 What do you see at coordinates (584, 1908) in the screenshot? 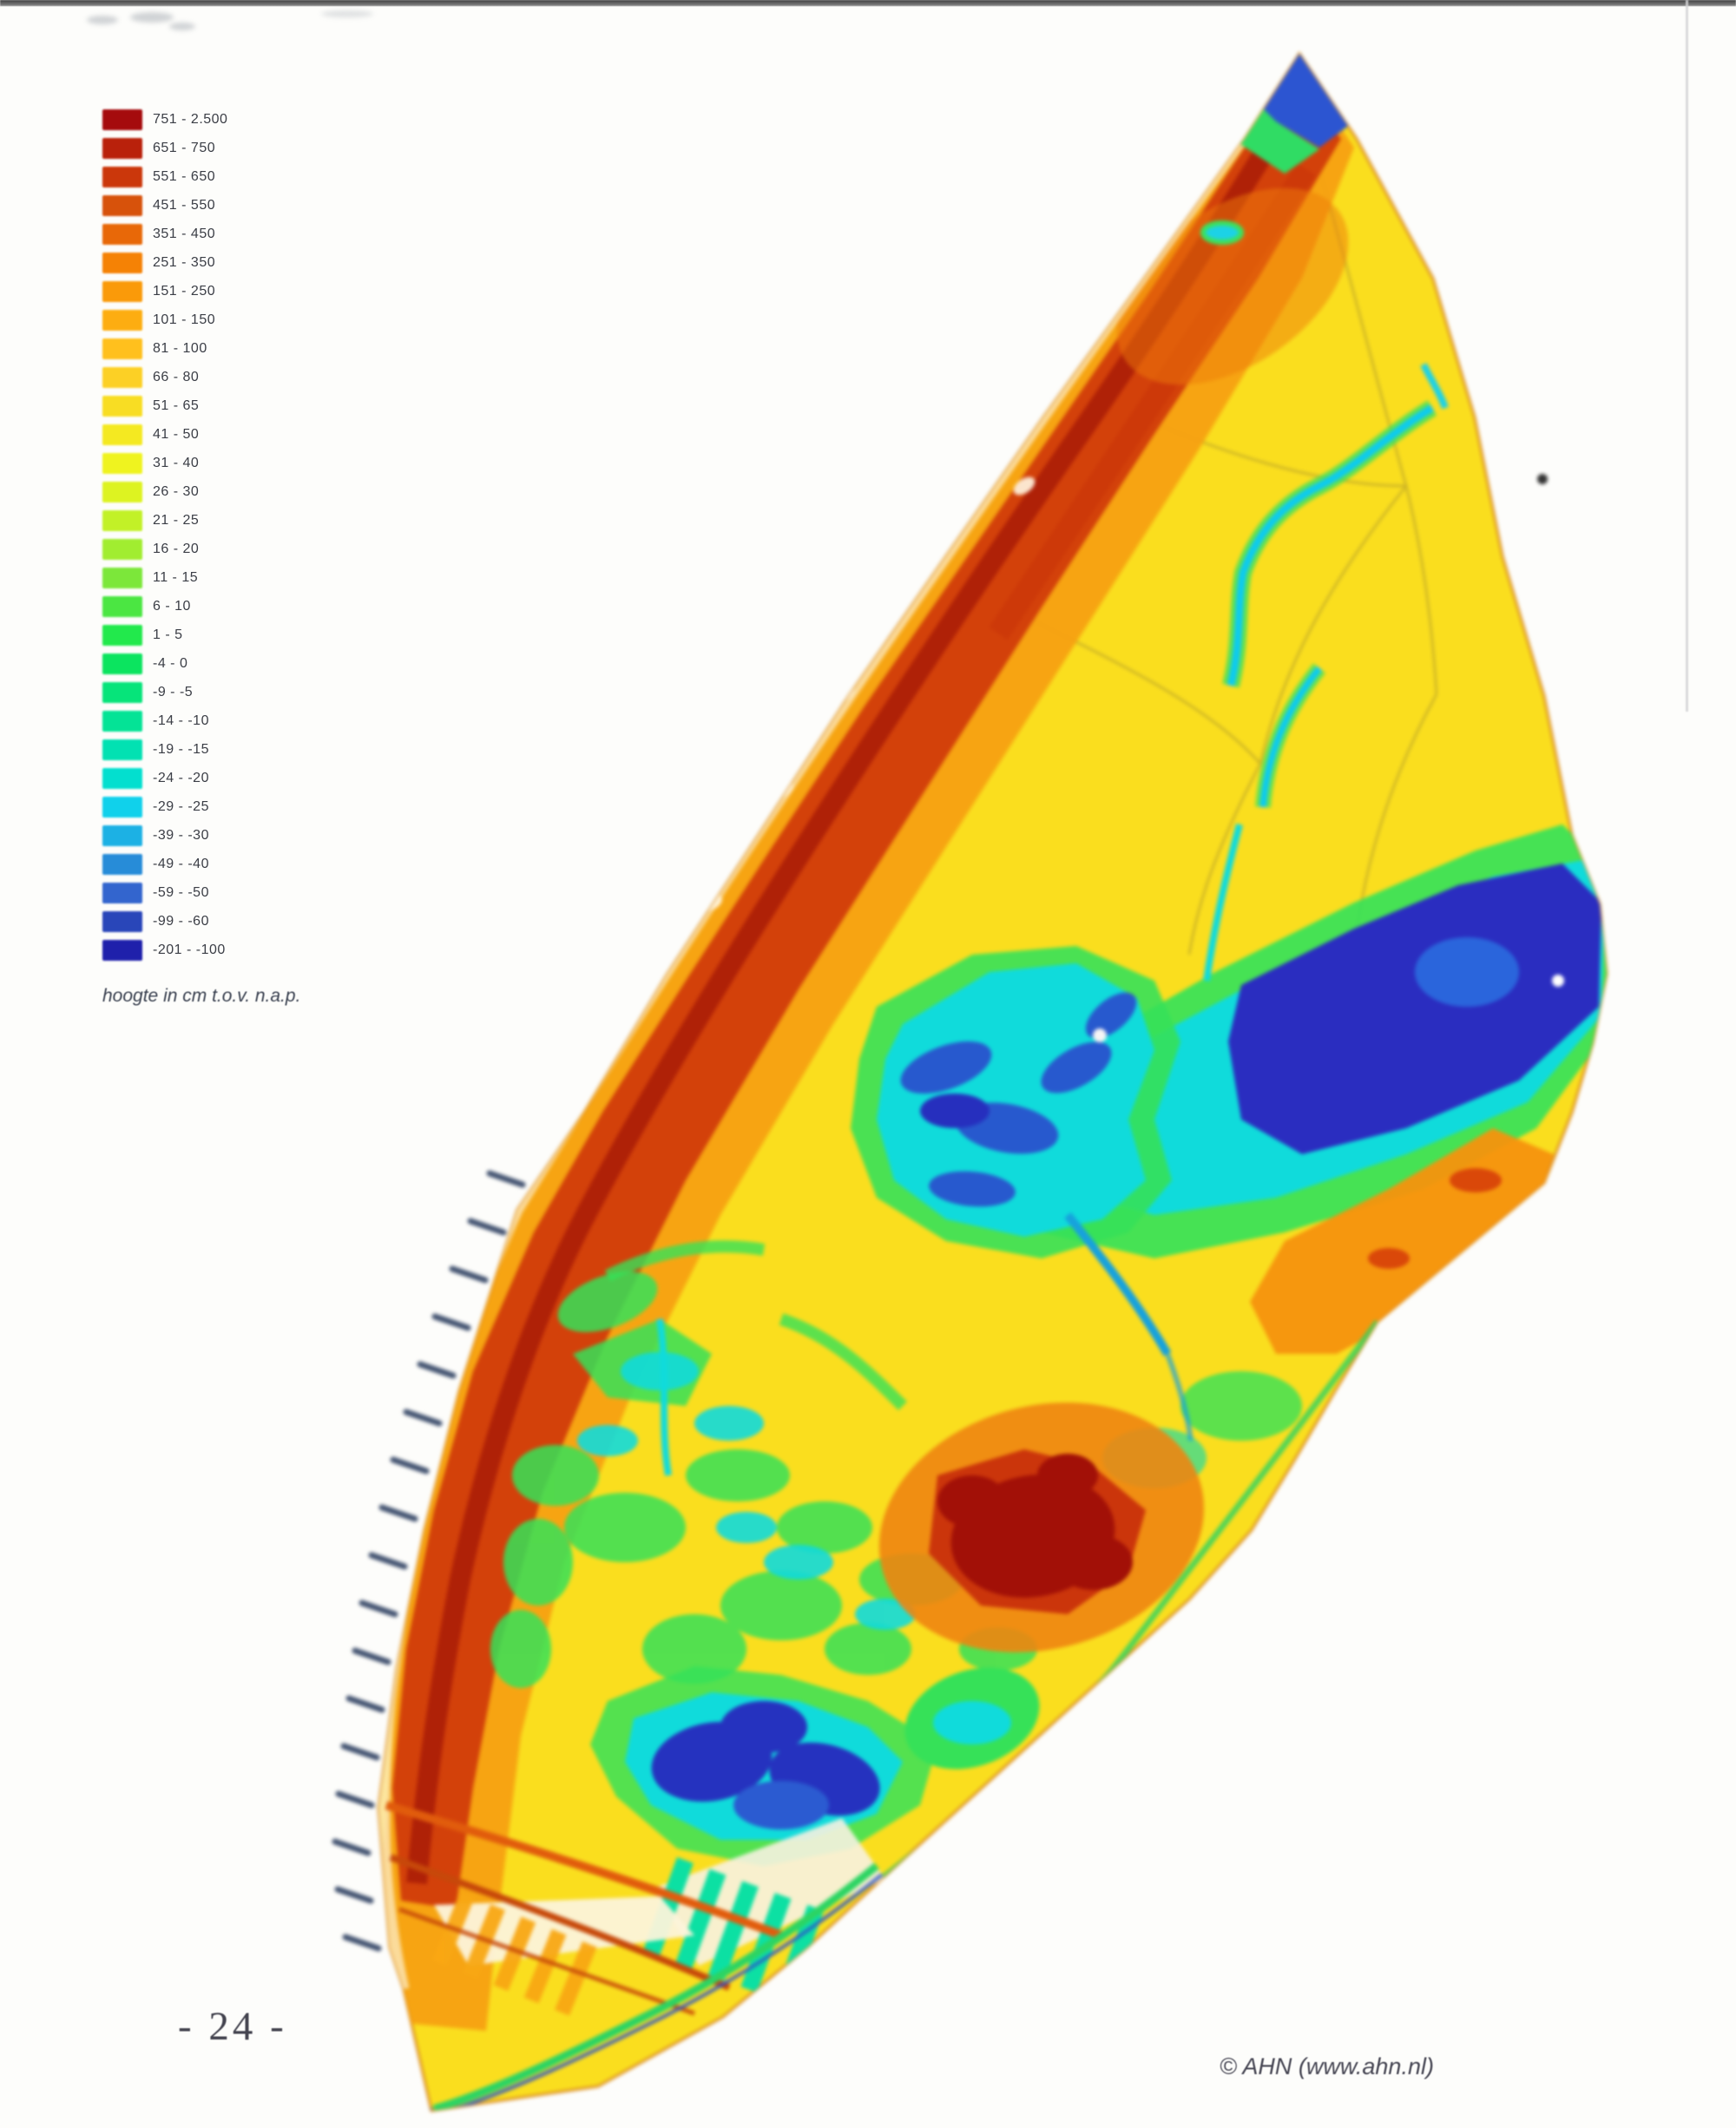
I see `tail-beach-ridges` at bounding box center [584, 1908].